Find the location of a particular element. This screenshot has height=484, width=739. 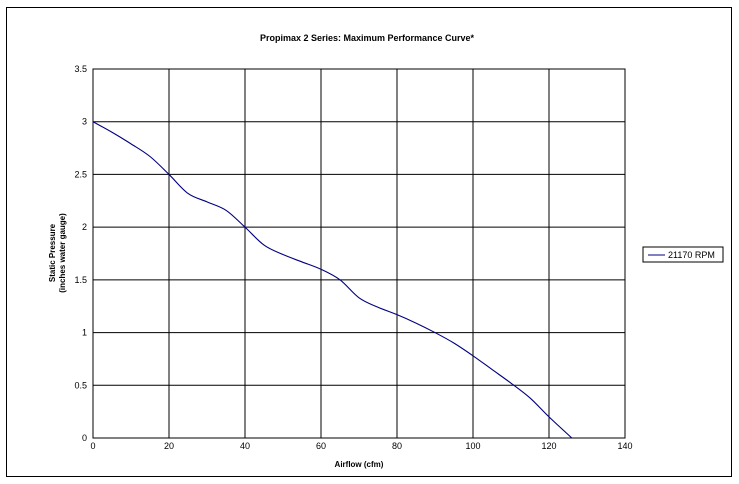

y-tick-label: 1 is located at coordinates (84, 333).